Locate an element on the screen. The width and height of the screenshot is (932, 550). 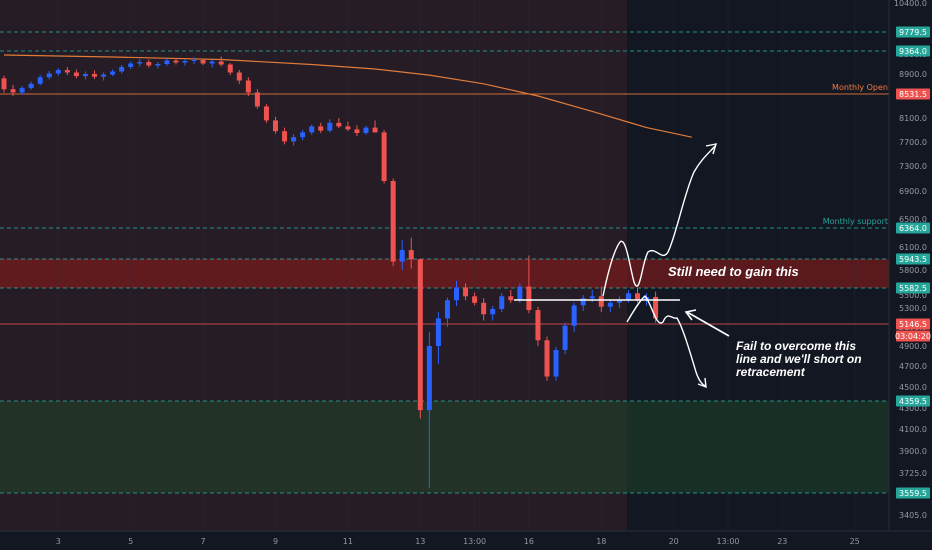
annotation-still-need: Still need to gain this is located at coordinates (733, 271).